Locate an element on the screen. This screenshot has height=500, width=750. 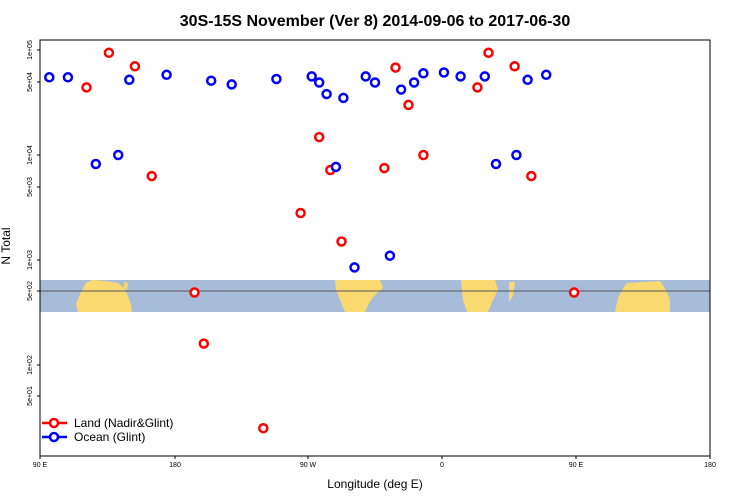
y-axis-label: N Total is located at coordinates (6, 245).